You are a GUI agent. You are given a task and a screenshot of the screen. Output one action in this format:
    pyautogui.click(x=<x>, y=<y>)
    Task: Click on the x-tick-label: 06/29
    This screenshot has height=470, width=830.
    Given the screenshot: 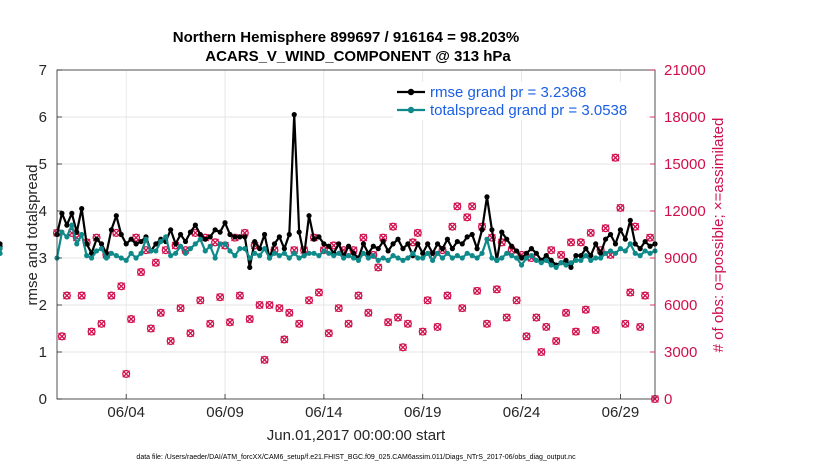 What is the action you would take?
    pyautogui.click(x=621, y=412)
    